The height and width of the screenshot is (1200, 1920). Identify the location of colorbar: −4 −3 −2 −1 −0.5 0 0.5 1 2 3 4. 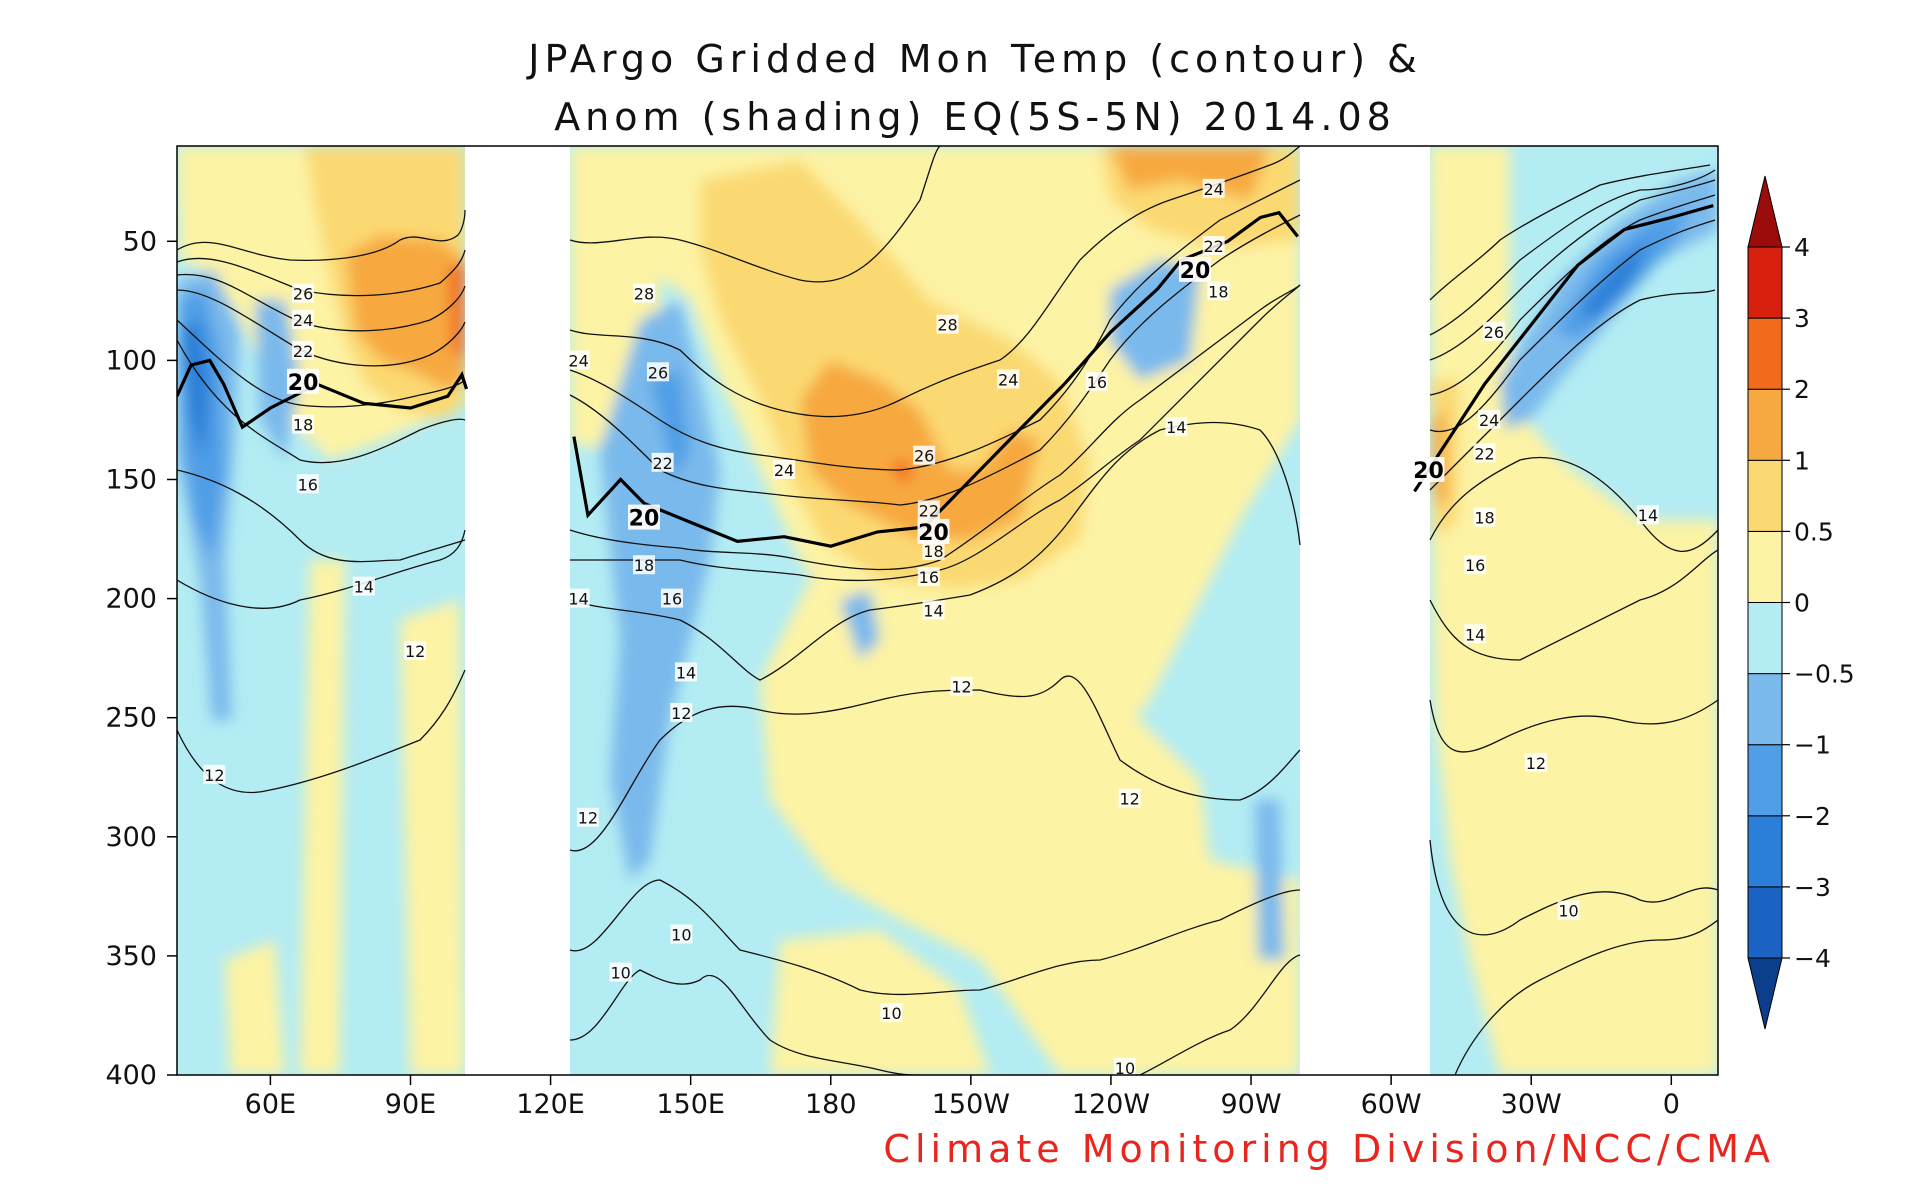
(1801, 602).